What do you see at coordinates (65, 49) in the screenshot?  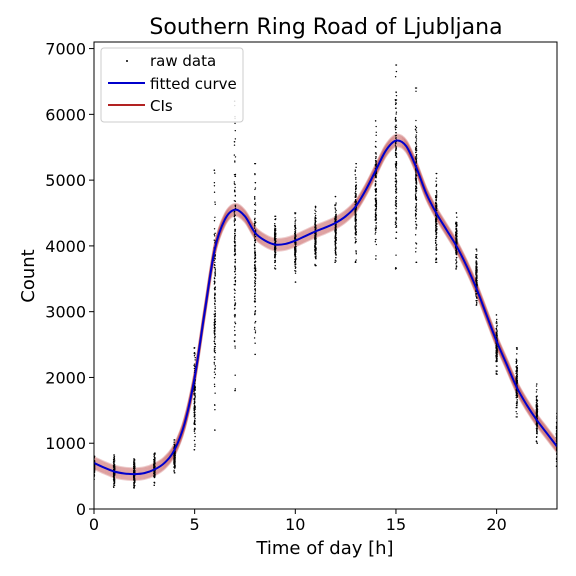 I see `y-tick-label: 7000` at bounding box center [65, 49].